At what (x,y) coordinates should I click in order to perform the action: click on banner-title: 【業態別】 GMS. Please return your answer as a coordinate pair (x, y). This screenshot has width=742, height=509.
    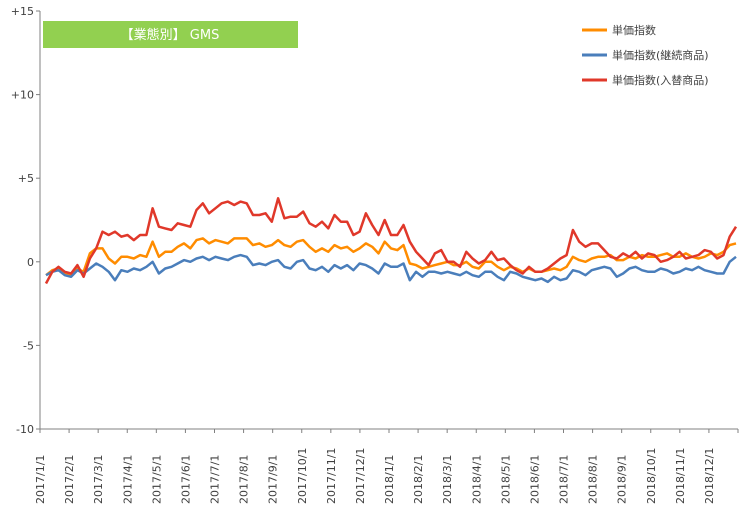
    Looking at the image, I should click on (170, 35).